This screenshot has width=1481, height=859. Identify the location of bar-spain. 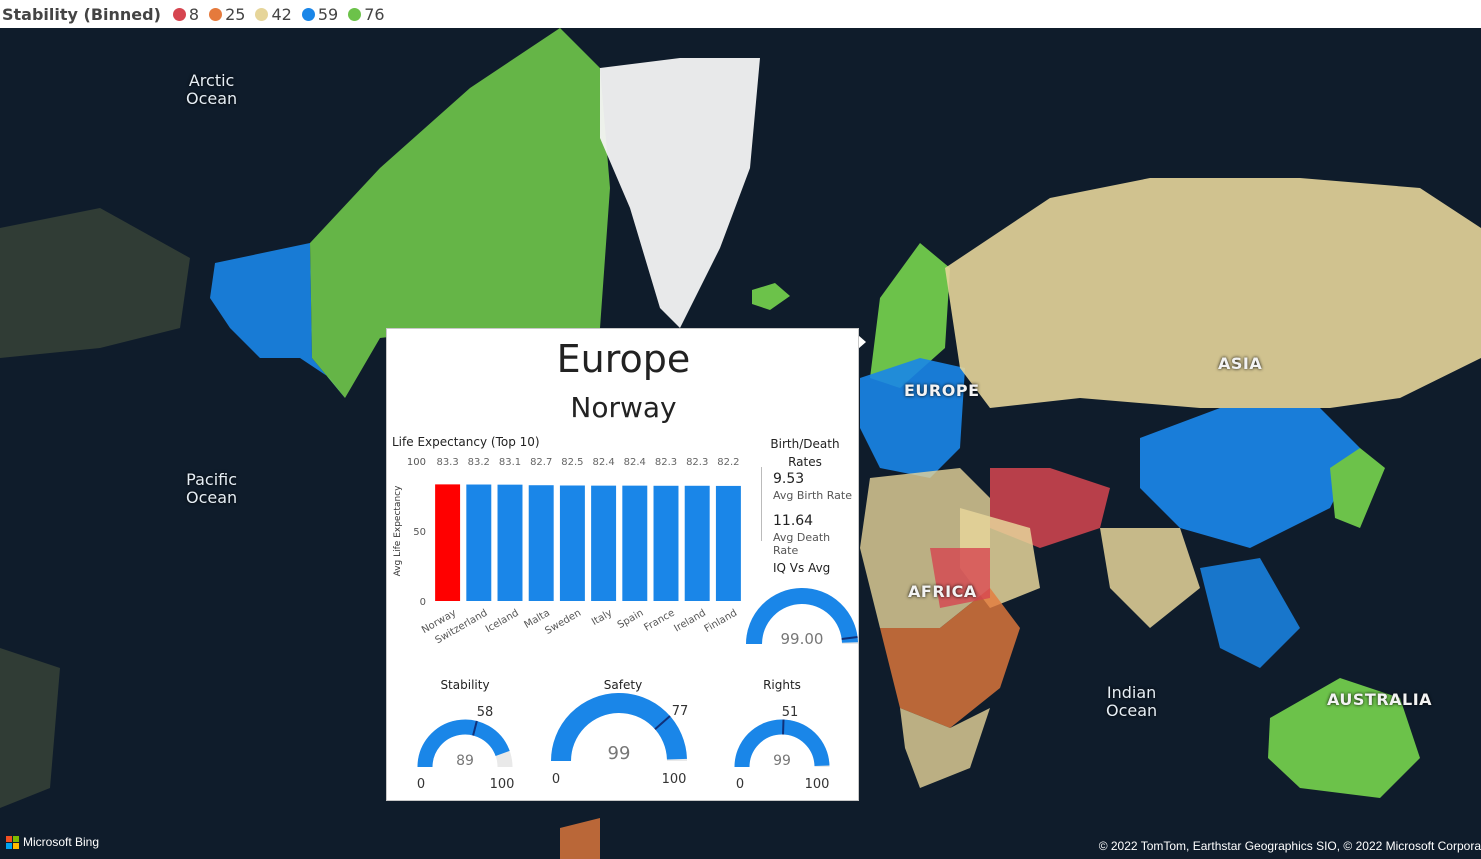
(635, 543).